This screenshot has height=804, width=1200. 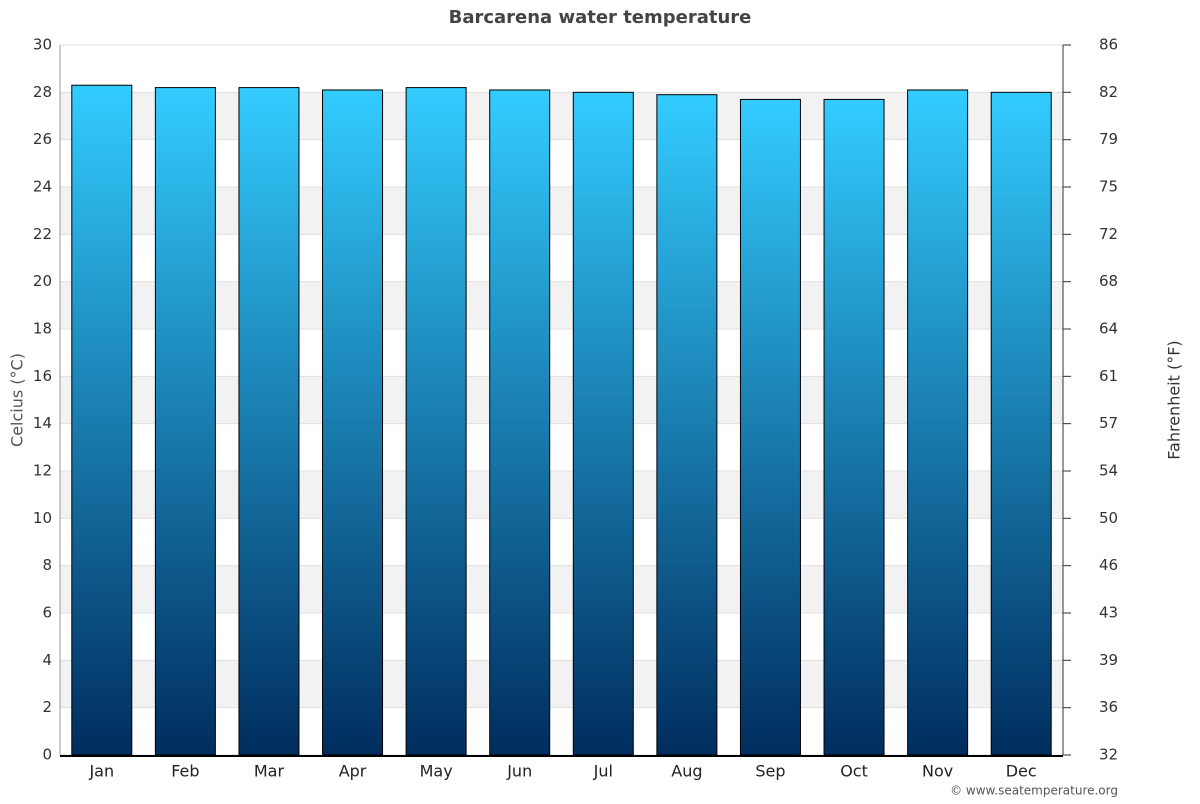 I want to click on y2-tick-label: 36, so click(x=1108, y=707).